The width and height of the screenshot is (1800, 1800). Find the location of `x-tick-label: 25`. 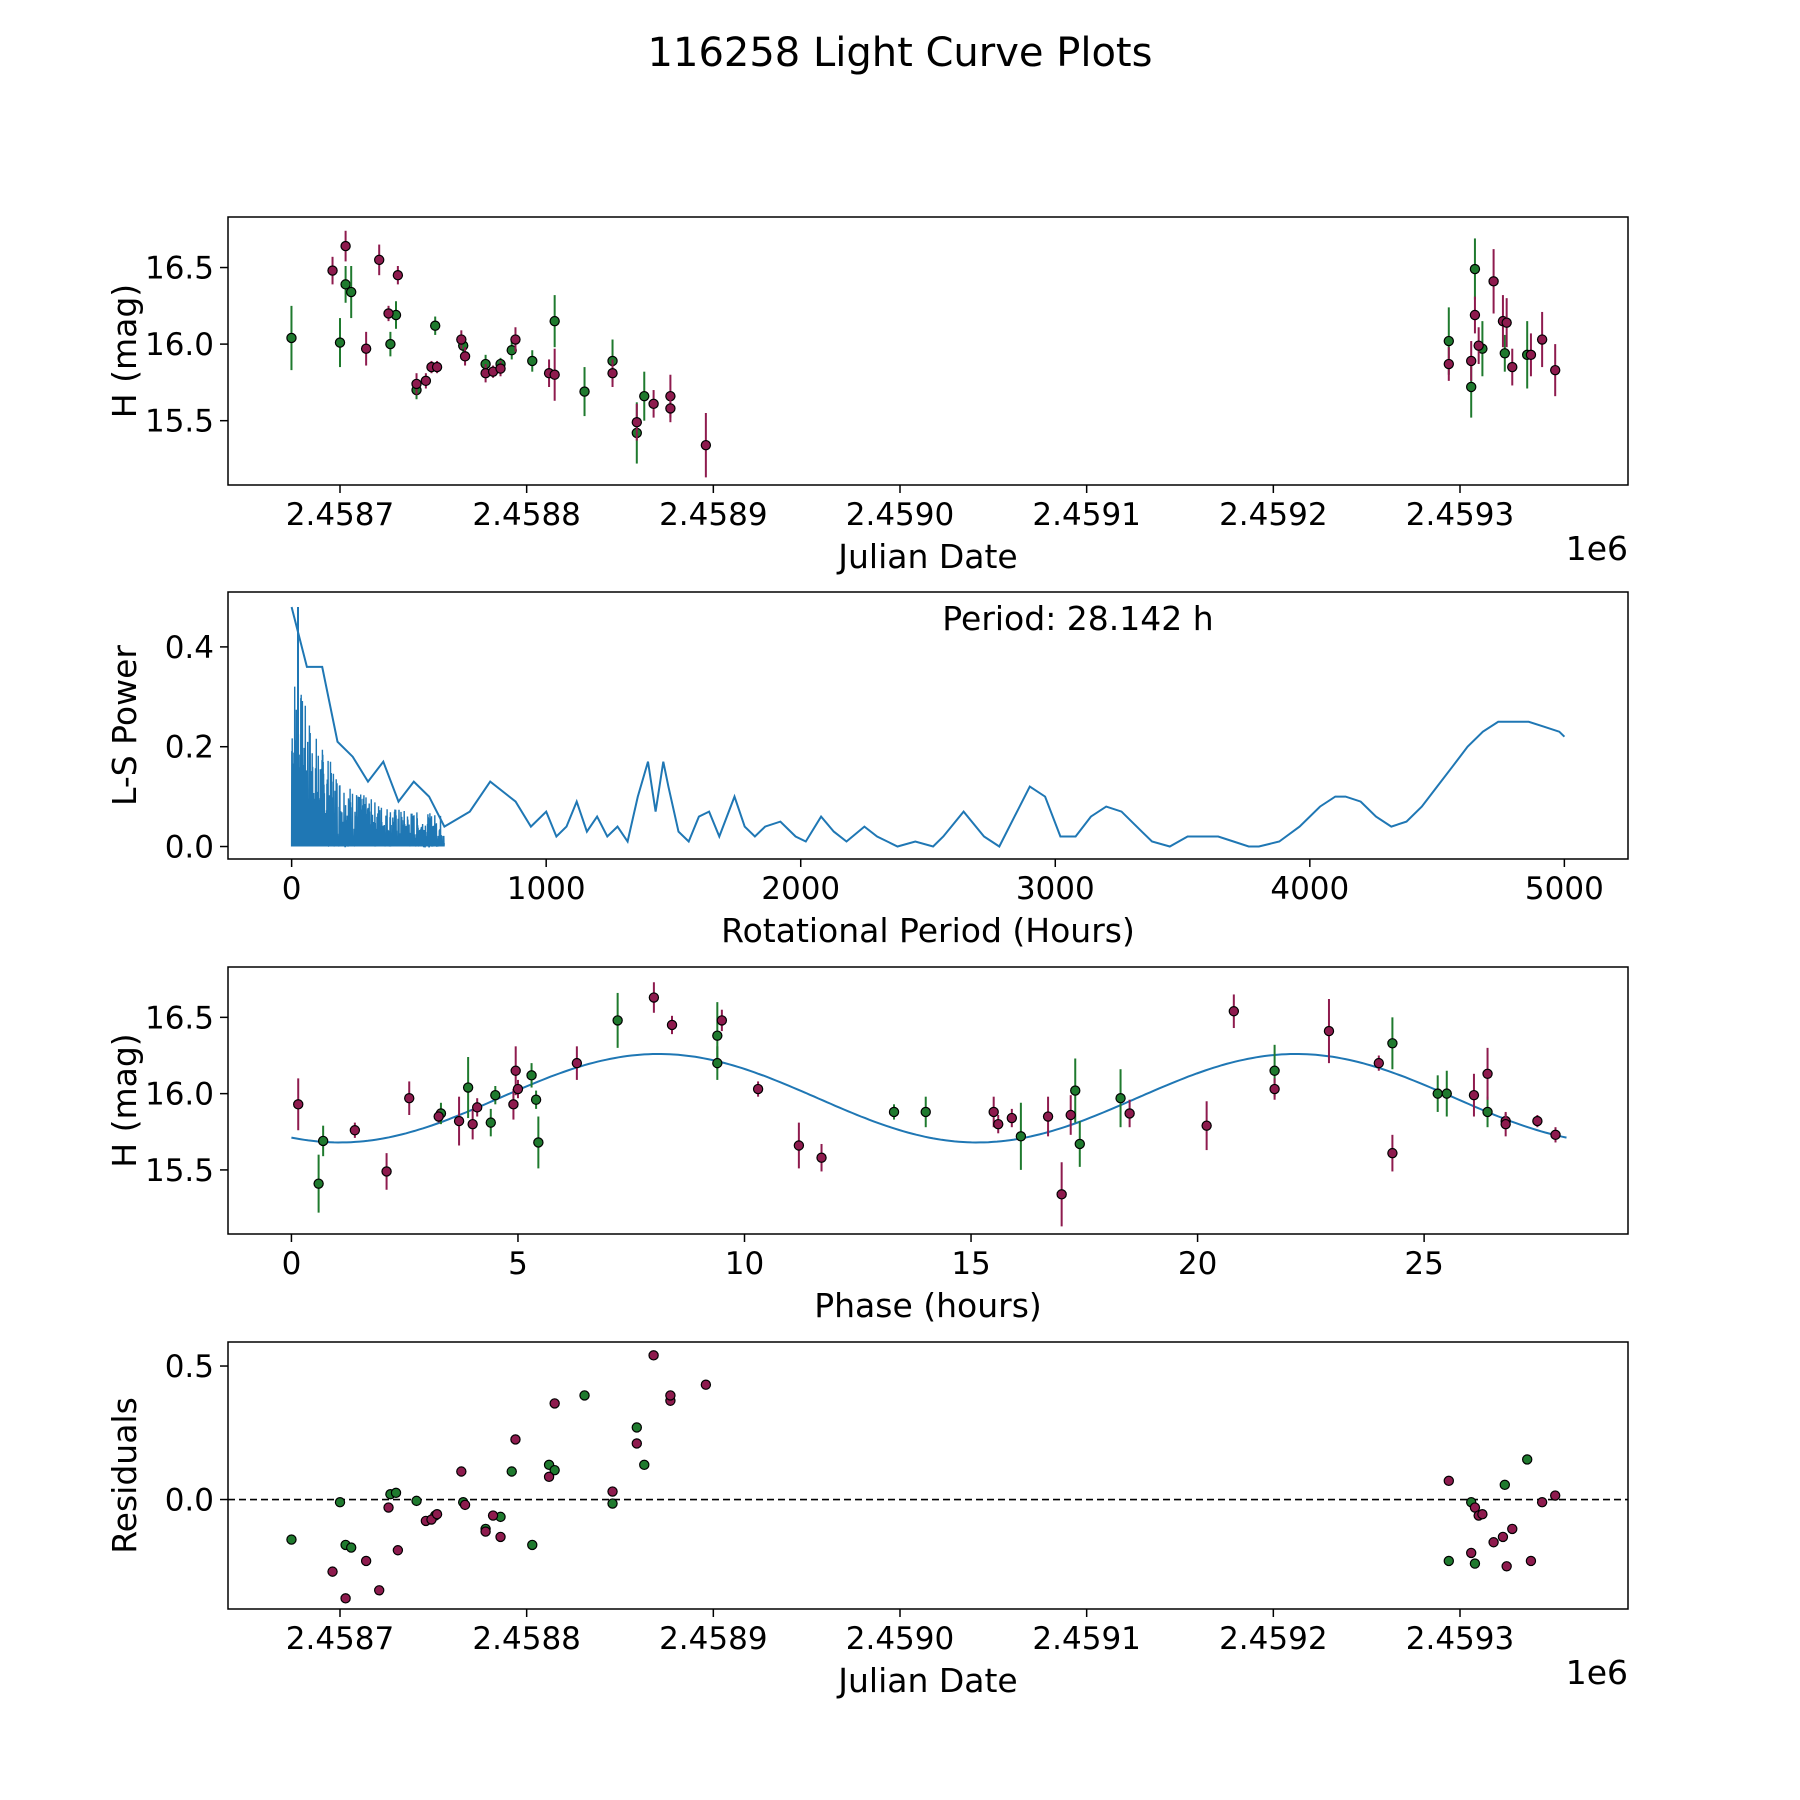

x-tick-label: 25 is located at coordinates (1423, 1264).